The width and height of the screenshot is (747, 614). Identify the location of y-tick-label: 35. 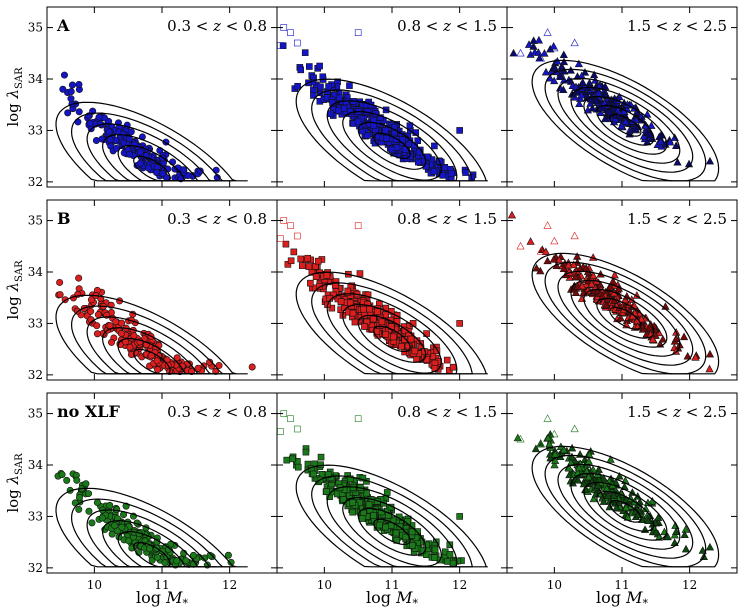
(35, 414).